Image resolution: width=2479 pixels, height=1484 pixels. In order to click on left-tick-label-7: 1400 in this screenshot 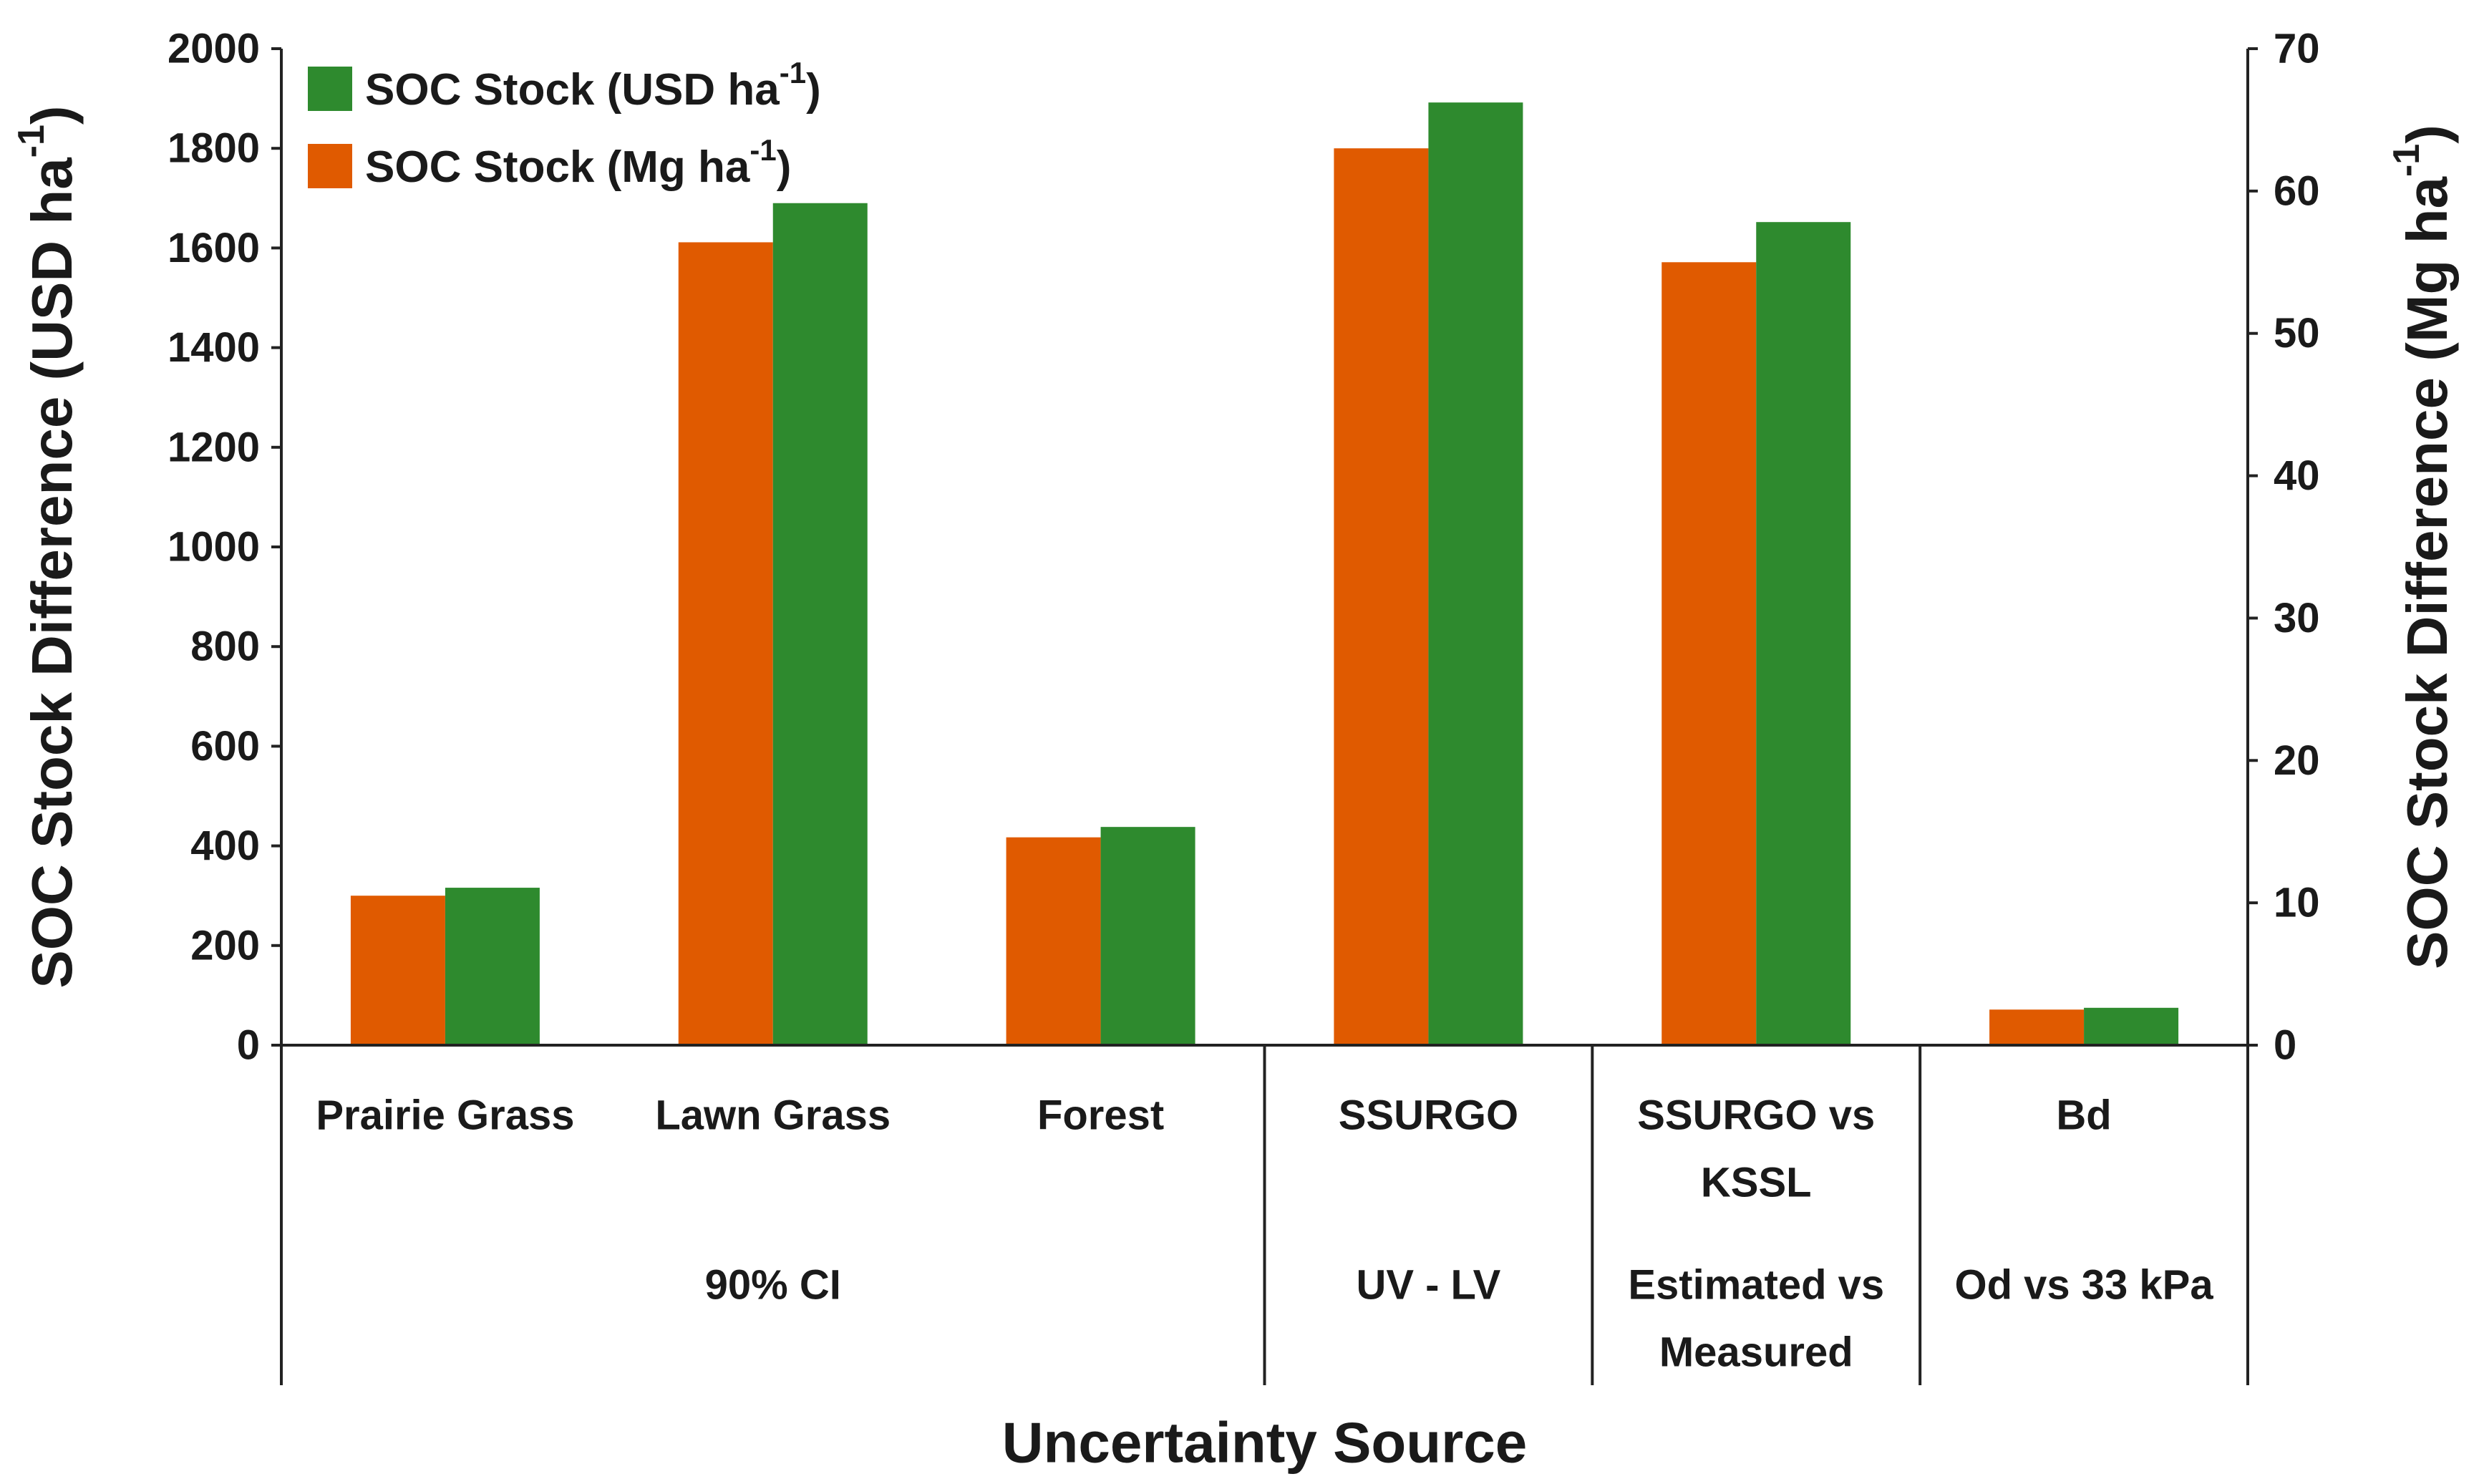, I will do `click(214, 347)`.